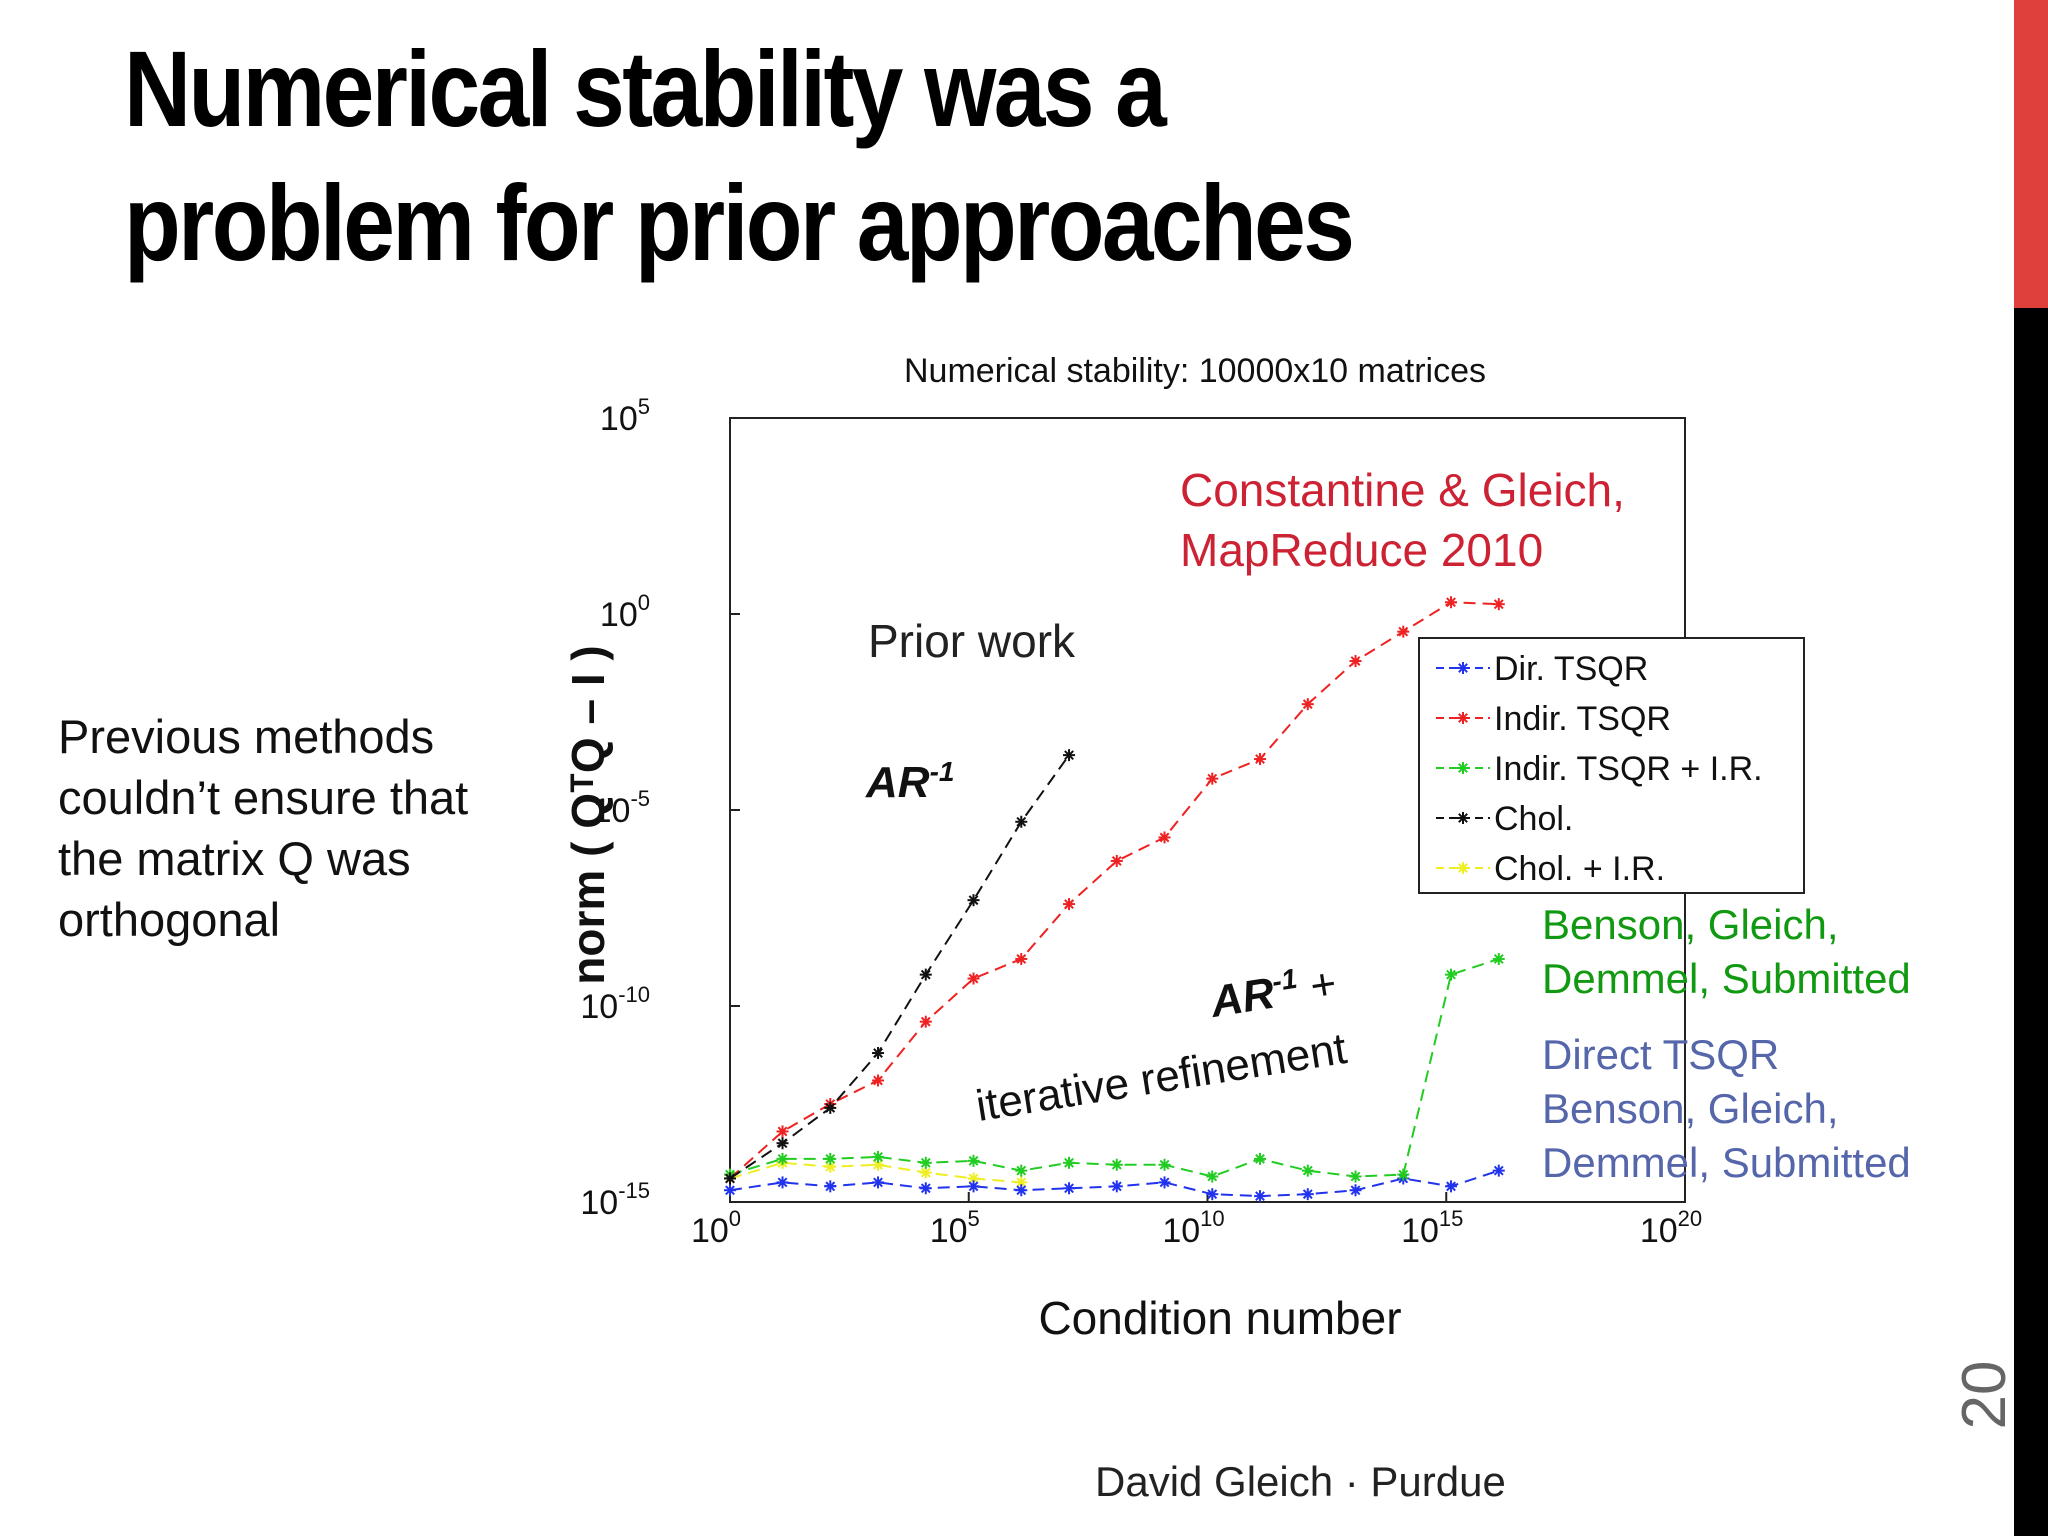  I want to click on y-tick-exp: 0, so click(644, 602).